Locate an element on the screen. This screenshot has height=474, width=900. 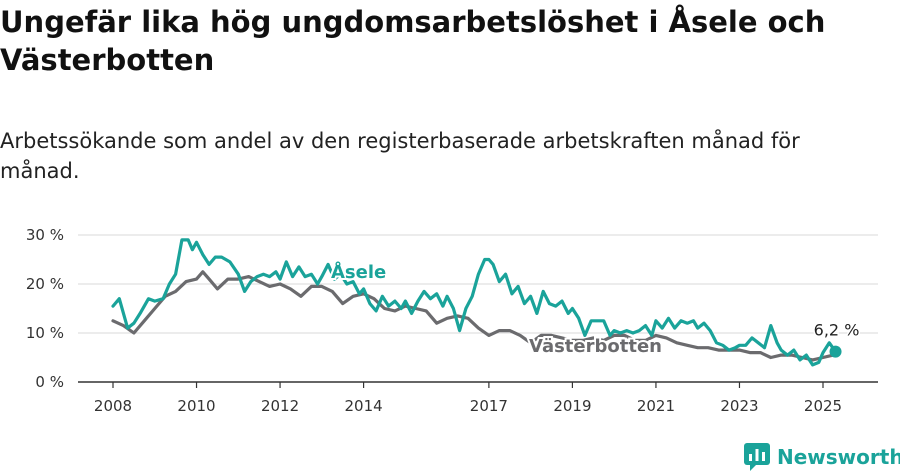
newsworthy-chart-icon is located at coordinates (757, 457).